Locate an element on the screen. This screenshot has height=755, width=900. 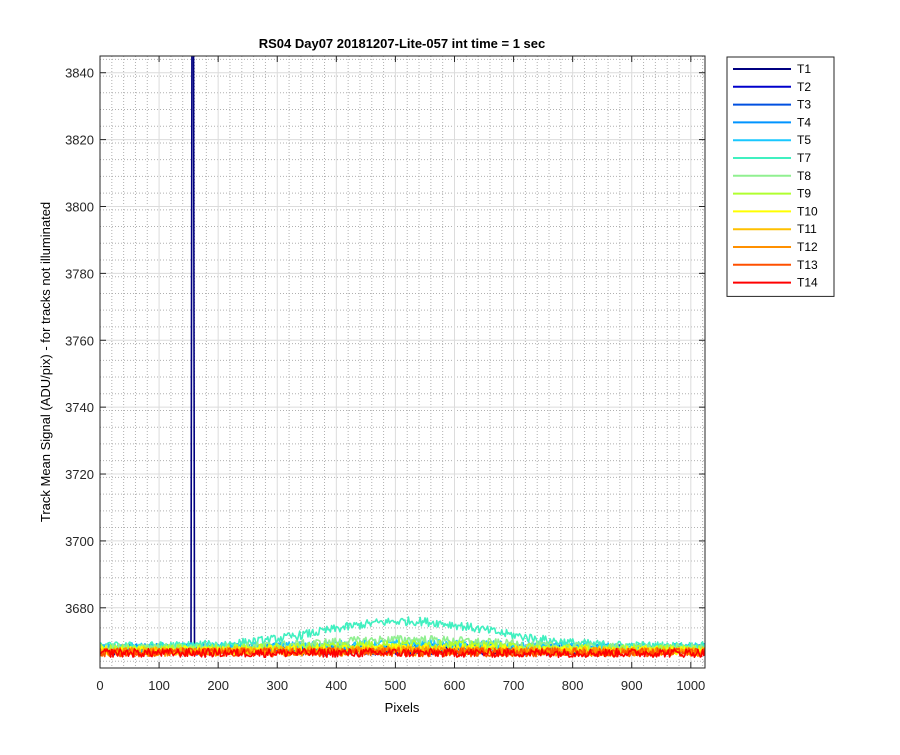
x-tick-label: 400 is located at coordinates (336, 685).